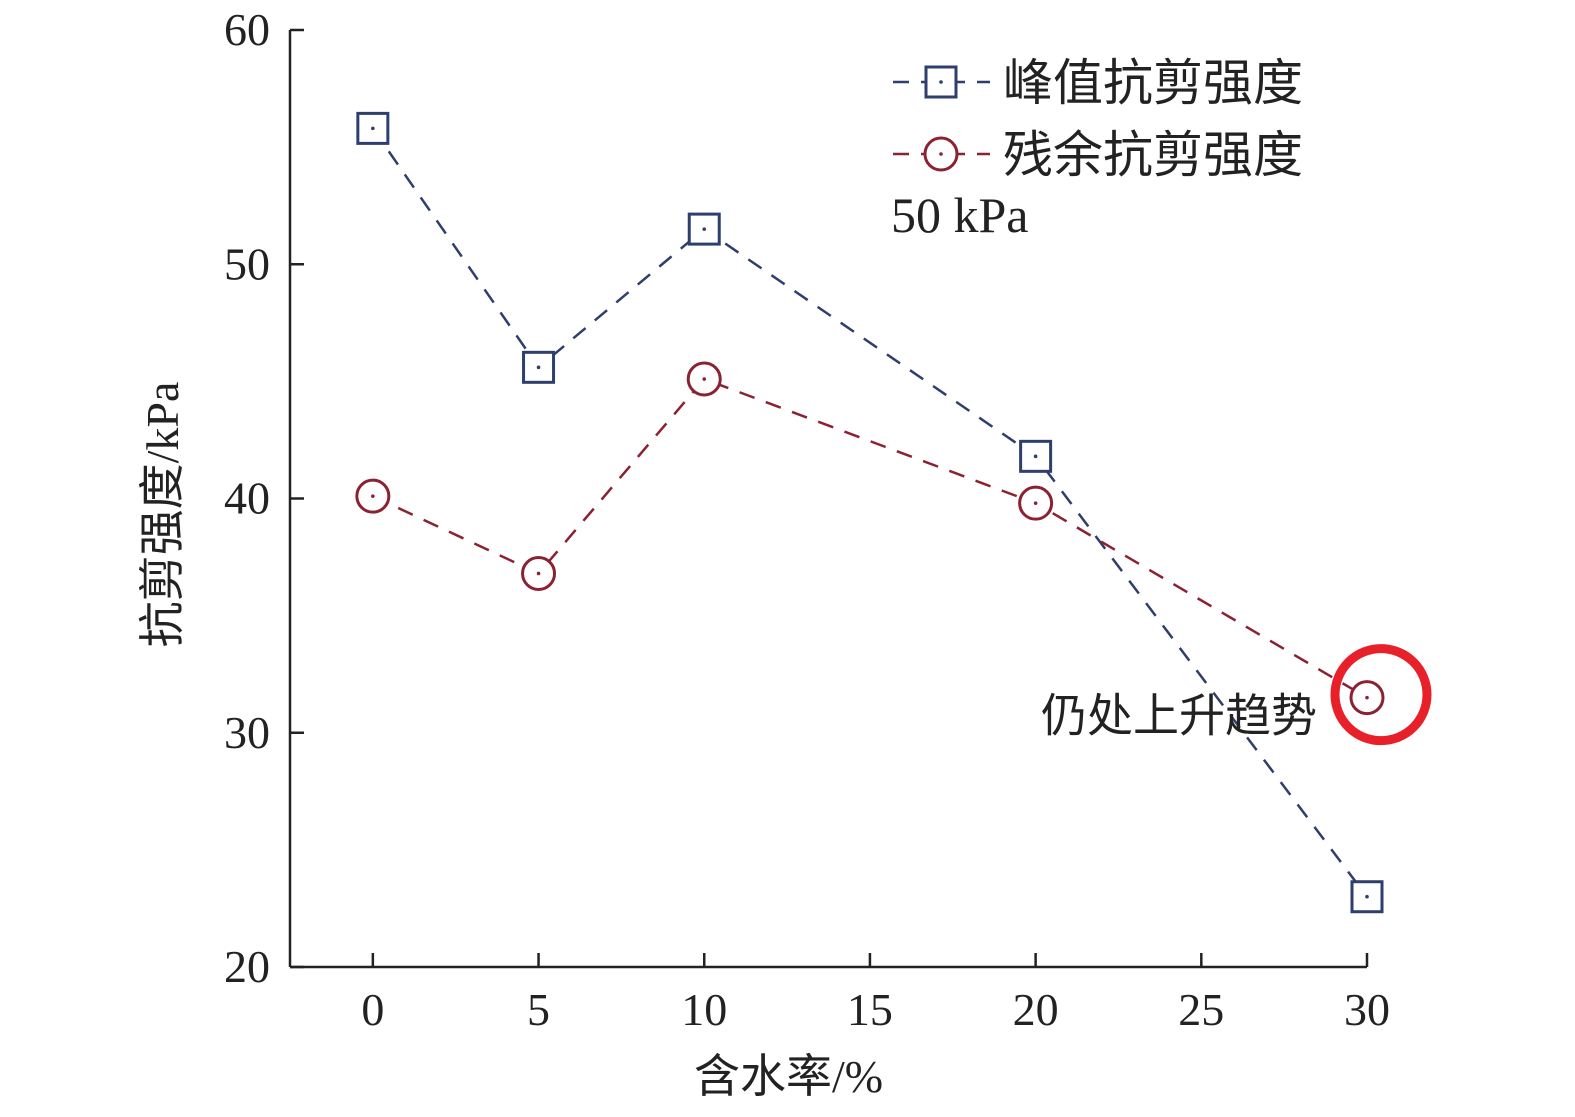 This screenshot has height=1117, width=1575. I want to click on x-axis-title: 含水率/%, so click(788, 1076).